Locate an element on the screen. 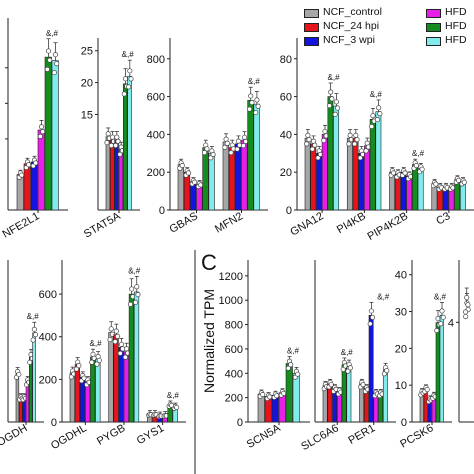  legend-label: NCF_24 hpi is located at coordinates (351, 26).